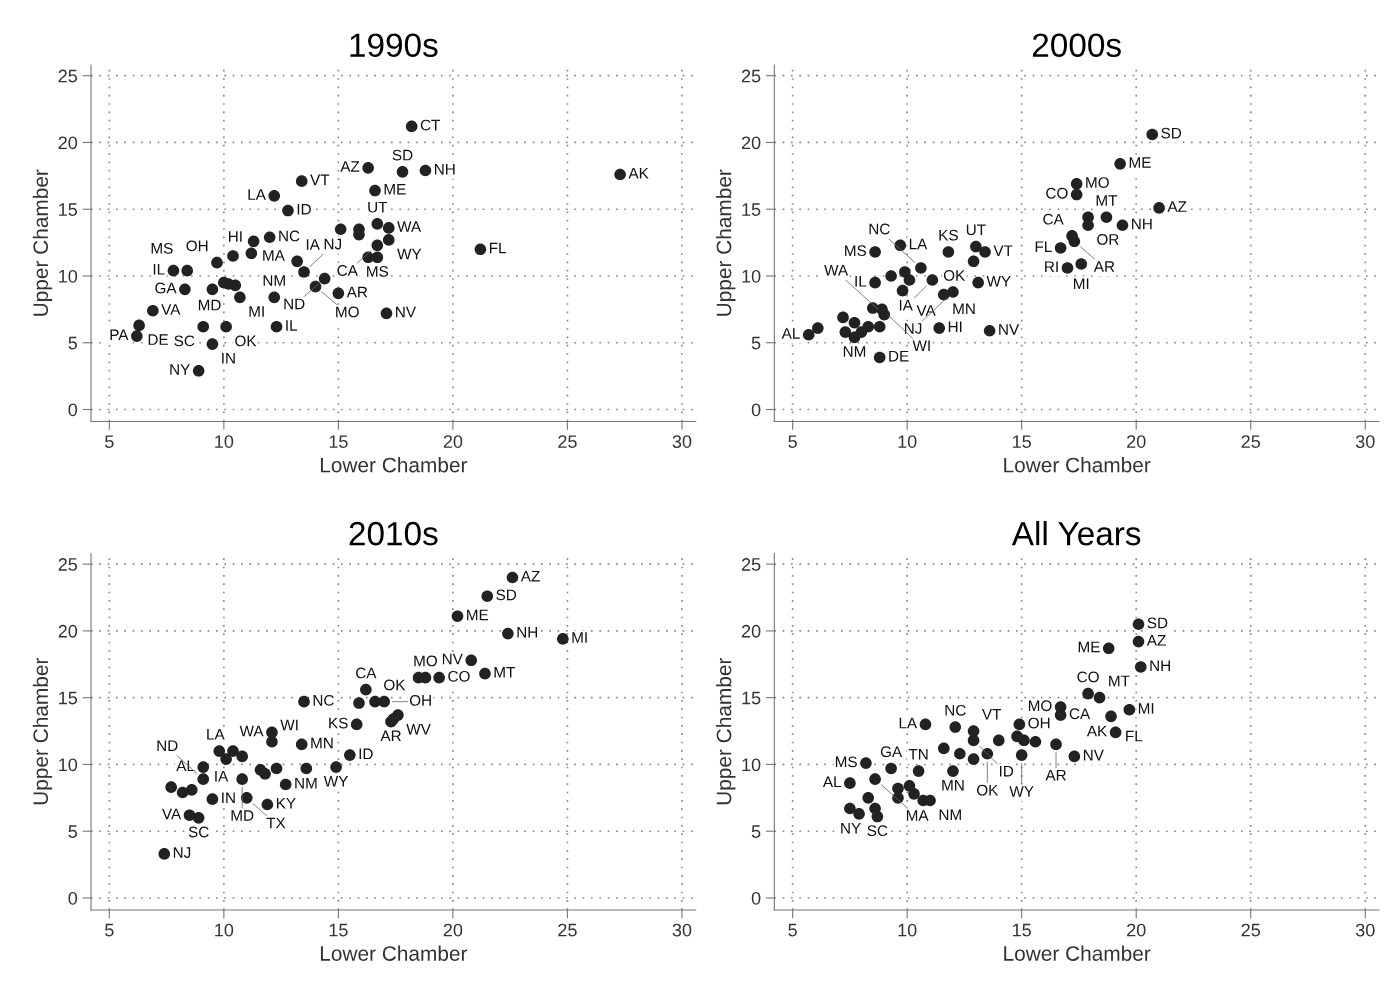 This screenshot has width=1400, height=1000. What do you see at coordinates (751, 143) in the screenshot?
I see `y-tick-label: 20` at bounding box center [751, 143].